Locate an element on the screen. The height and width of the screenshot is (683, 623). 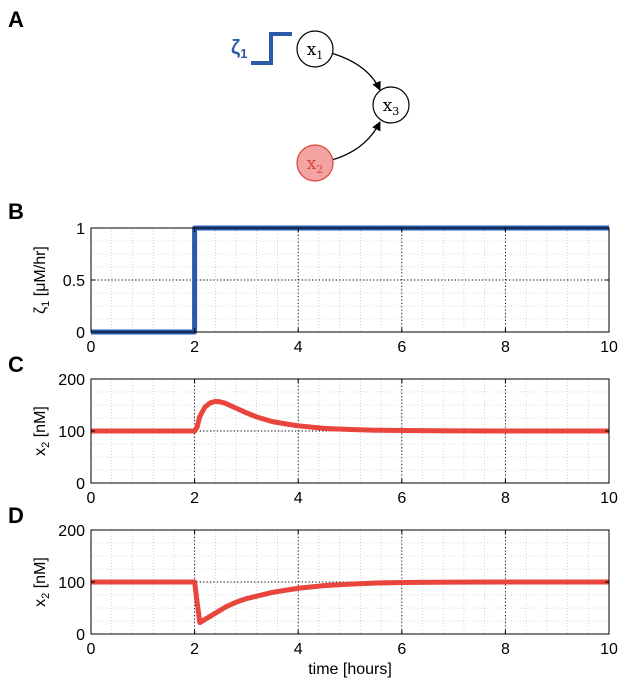
node-x3: x3 is located at coordinates (391, 105).